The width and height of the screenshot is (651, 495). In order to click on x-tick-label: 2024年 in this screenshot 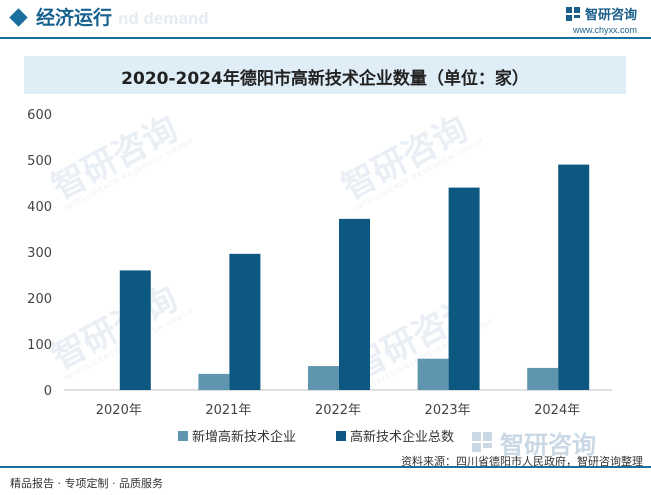, I will do `click(557, 410)`.